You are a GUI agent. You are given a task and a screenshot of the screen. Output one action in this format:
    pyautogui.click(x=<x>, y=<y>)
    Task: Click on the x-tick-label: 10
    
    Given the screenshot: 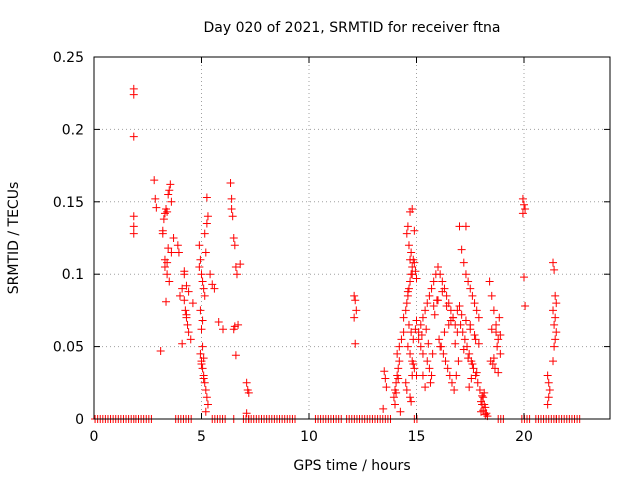 What is the action you would take?
    pyautogui.click(x=309, y=437)
    